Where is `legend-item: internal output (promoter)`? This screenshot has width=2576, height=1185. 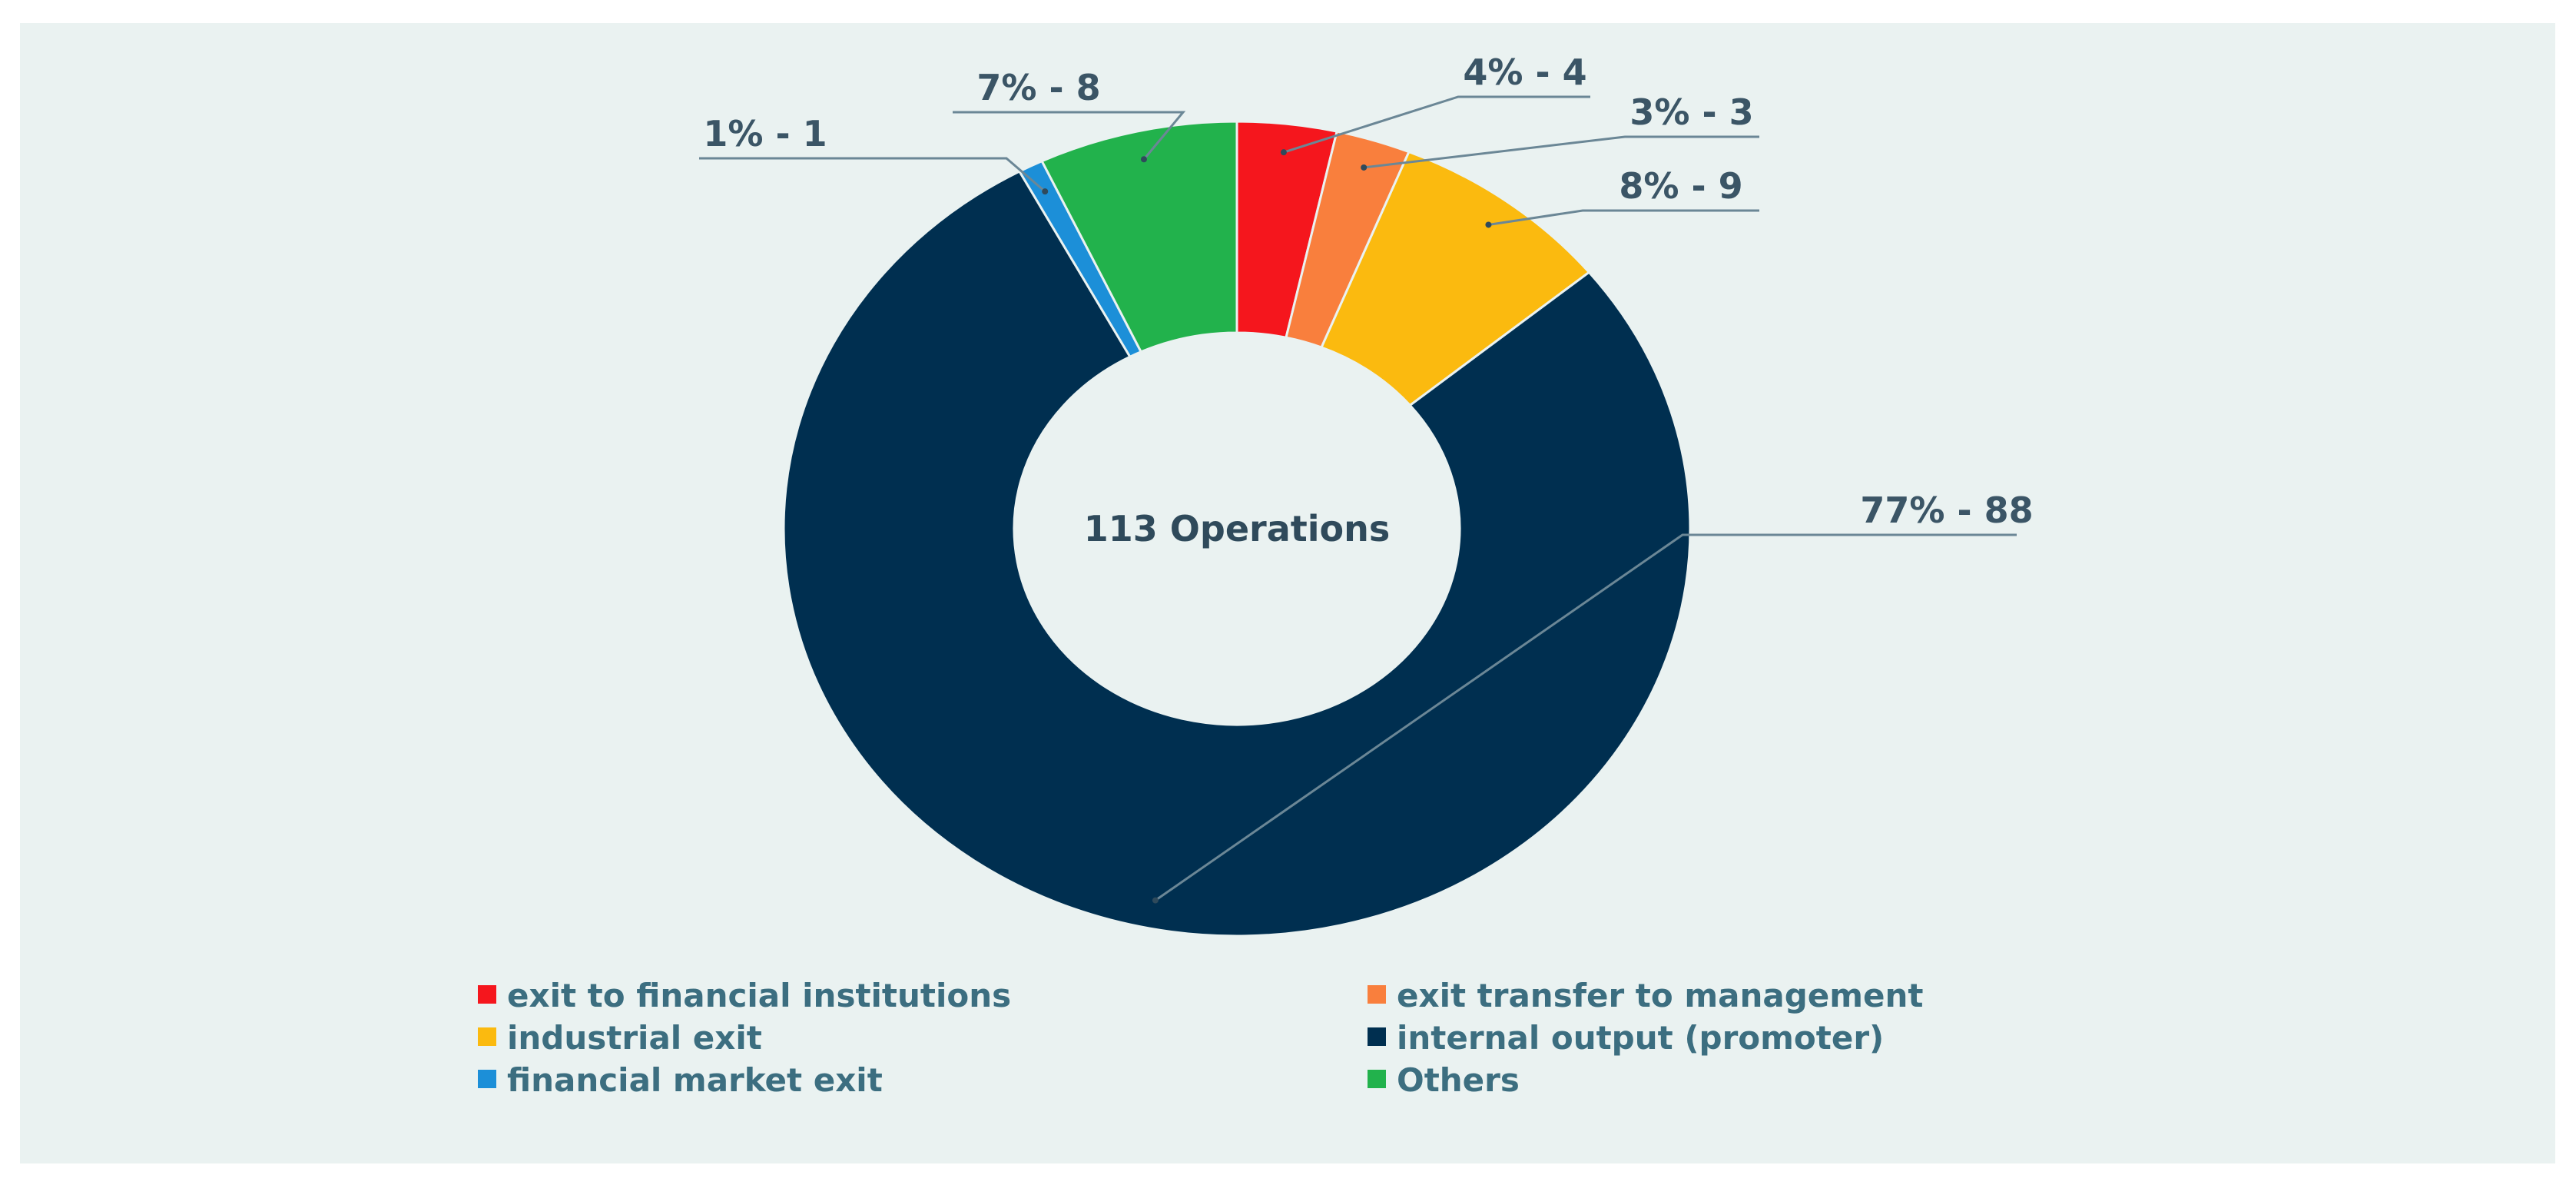
legend-item: internal output (promoter) is located at coordinates (1626, 1038).